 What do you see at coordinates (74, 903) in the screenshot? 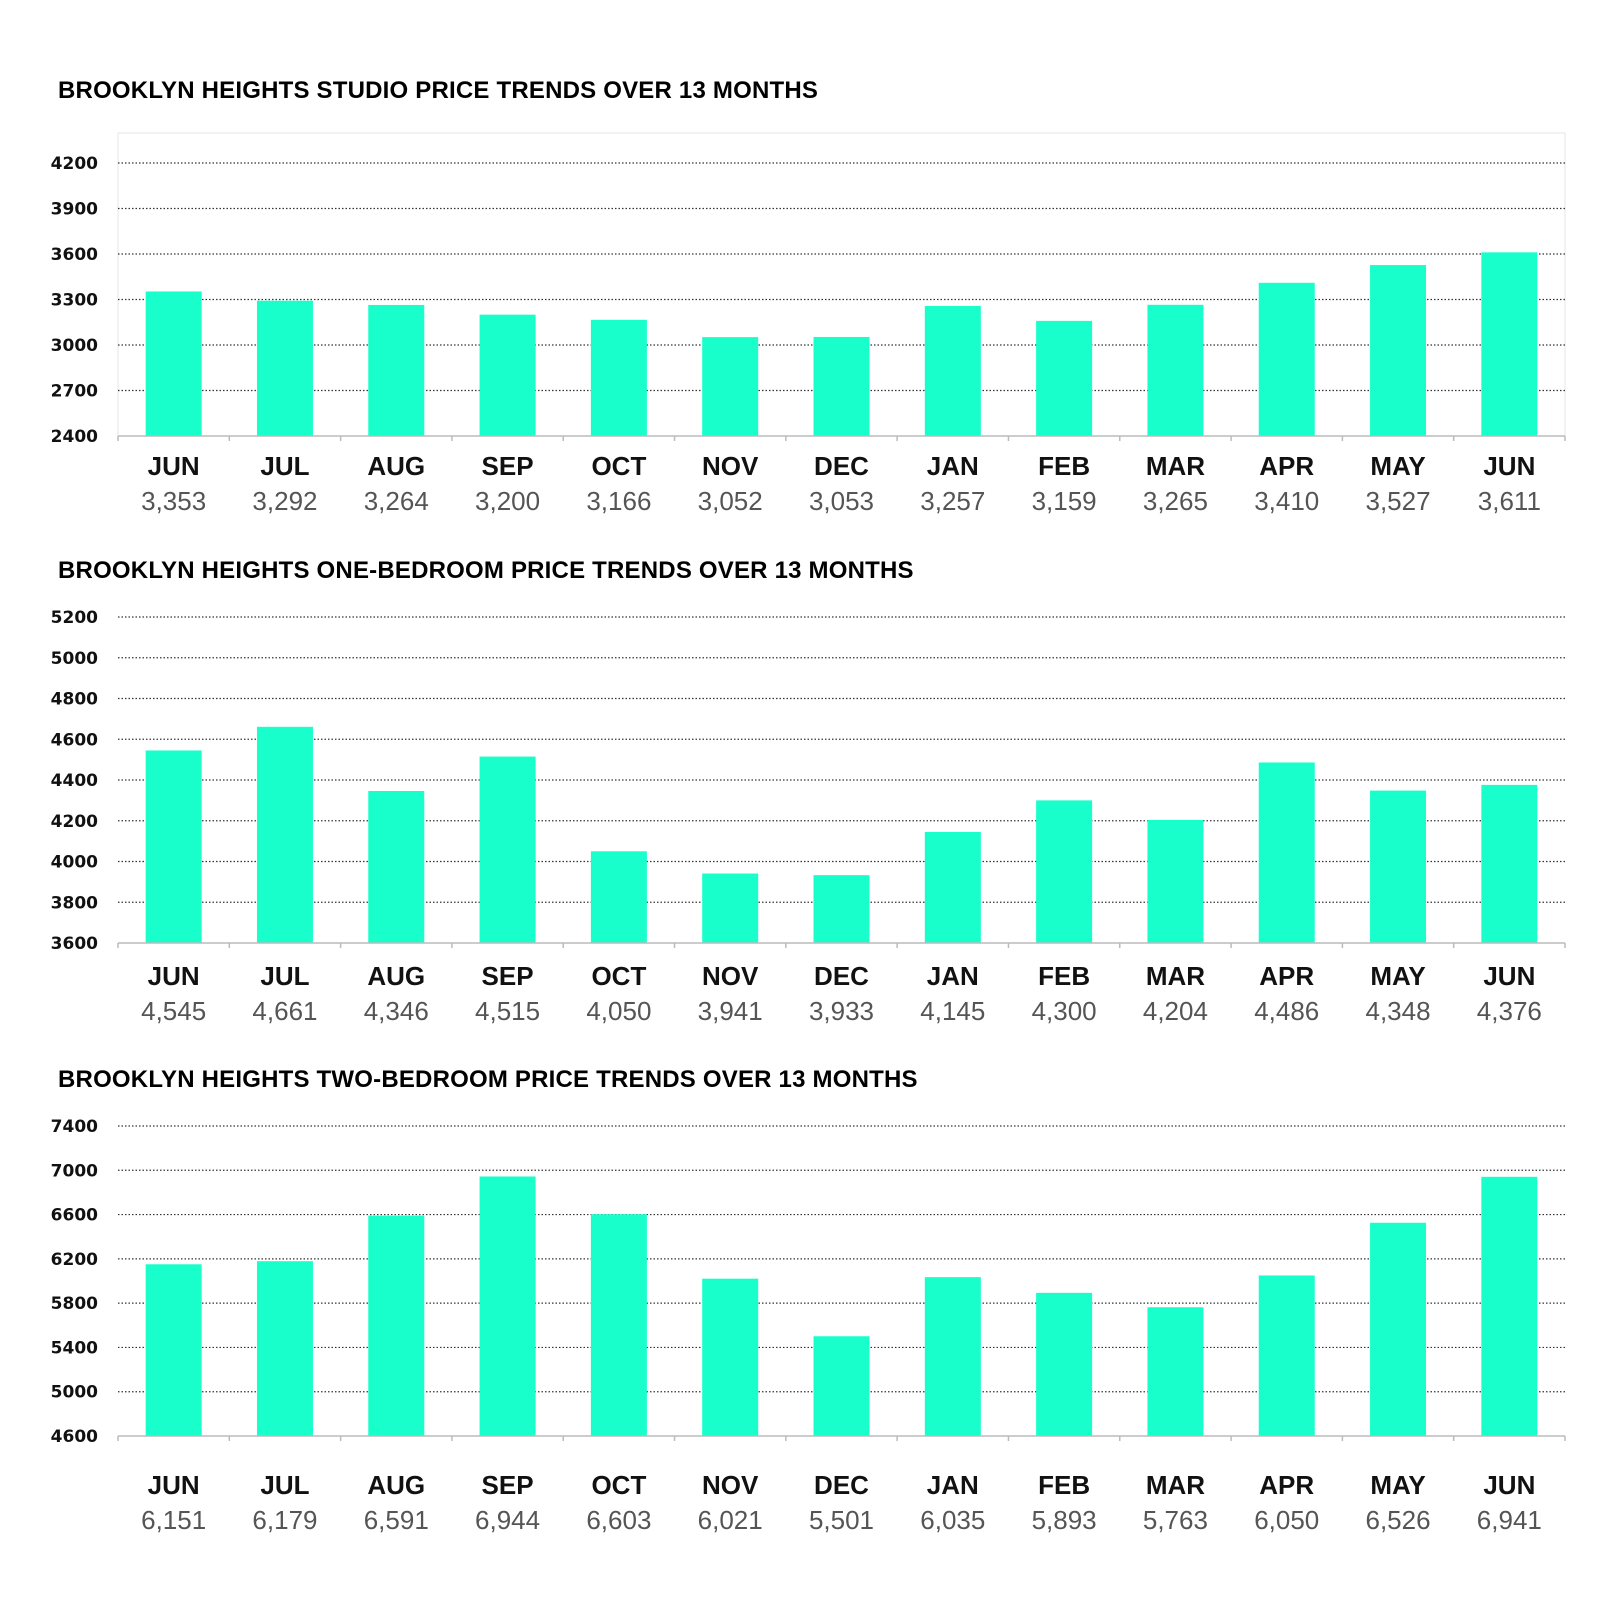
I see `y-tick-label: 3800` at bounding box center [74, 903].